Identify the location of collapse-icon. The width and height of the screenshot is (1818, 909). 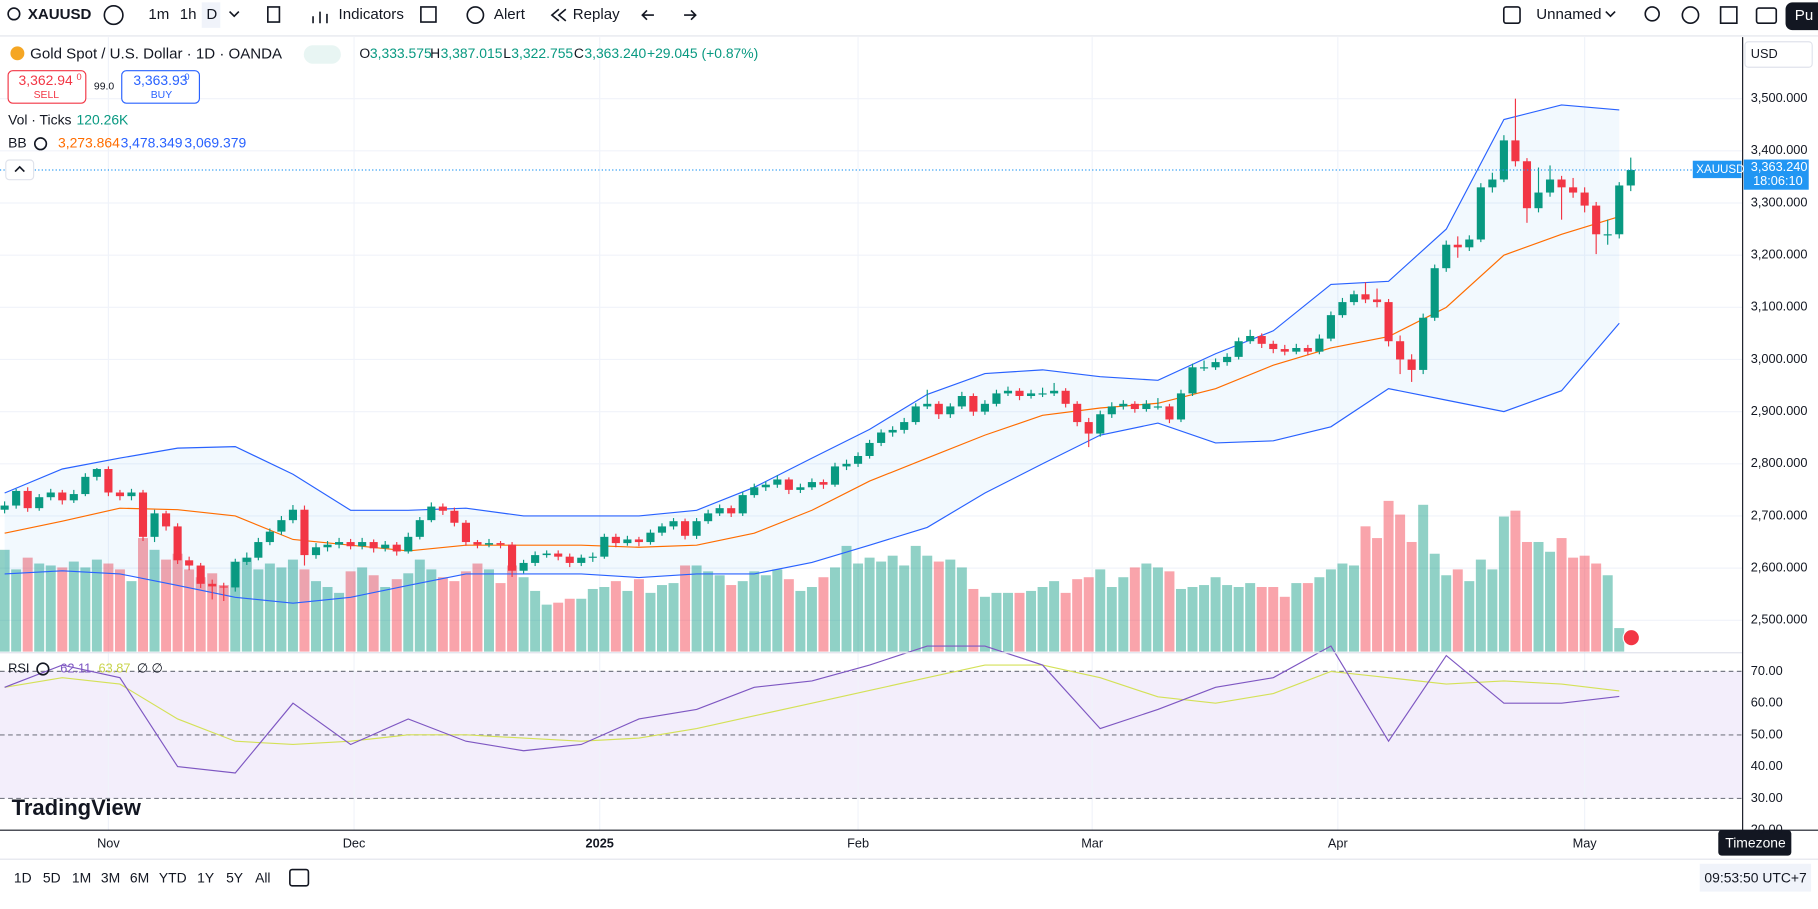
(19, 169).